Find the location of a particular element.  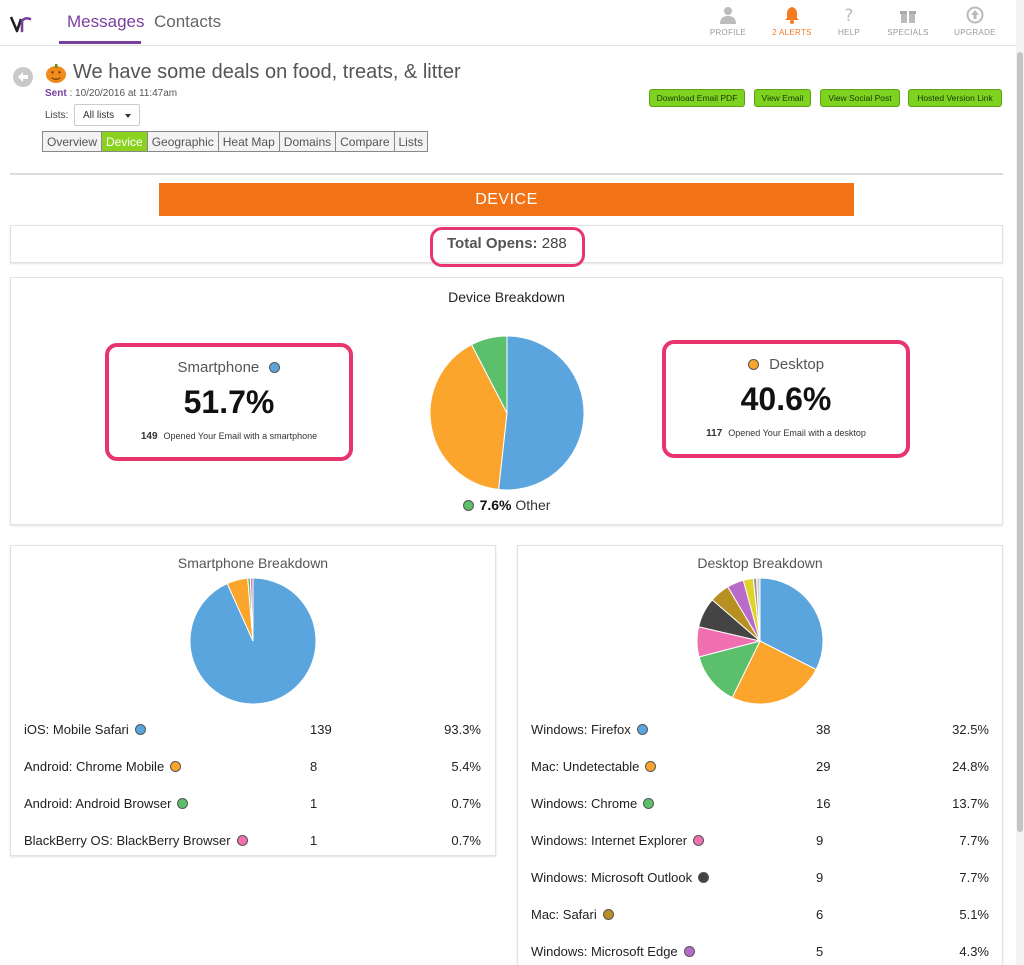

total-opens-card is located at coordinates (506, 244).